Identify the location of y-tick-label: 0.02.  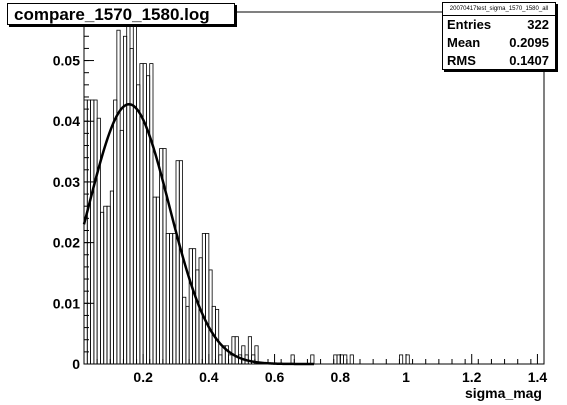
(66, 243).